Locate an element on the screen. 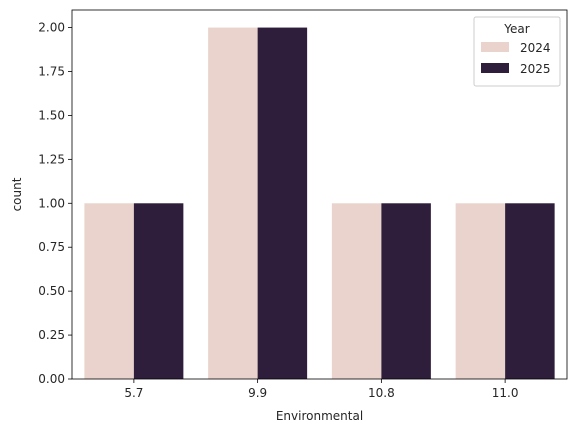 This screenshot has width=576, height=432. legend-label-2025: 2025 is located at coordinates (535, 69).